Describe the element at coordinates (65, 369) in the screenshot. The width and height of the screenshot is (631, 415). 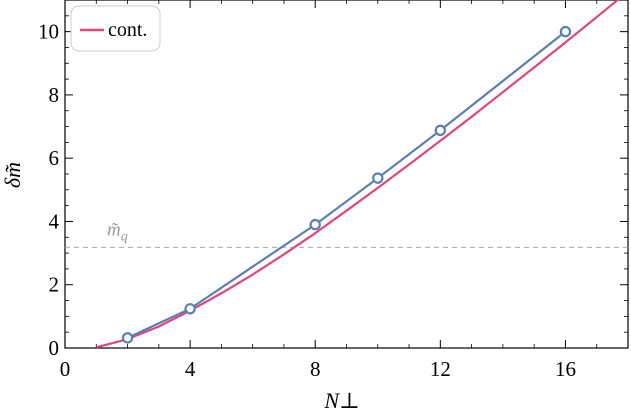
I see `x-tick-label: 0` at that location.